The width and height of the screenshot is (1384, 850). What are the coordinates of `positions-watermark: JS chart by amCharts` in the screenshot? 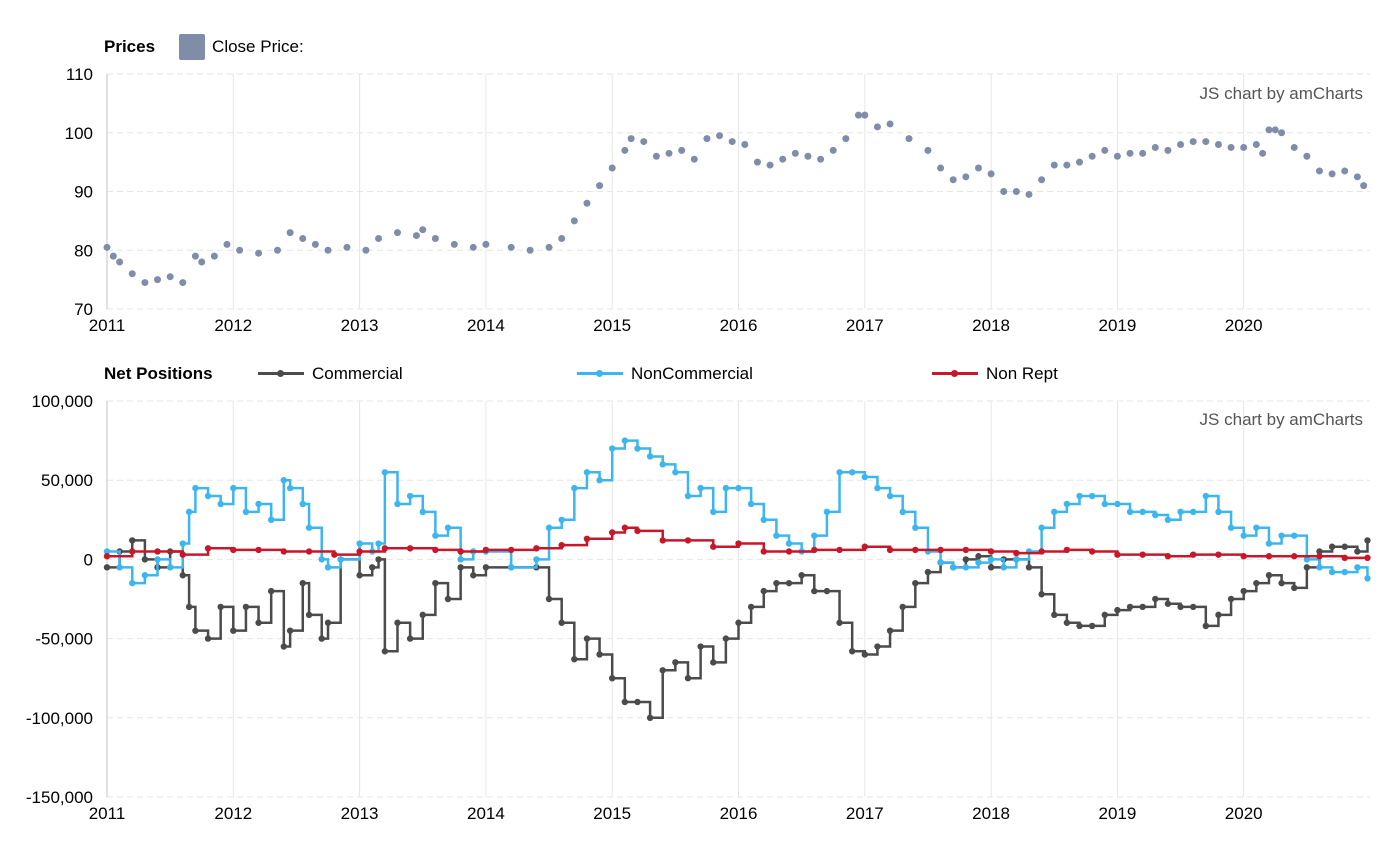 It's located at (1281, 419).